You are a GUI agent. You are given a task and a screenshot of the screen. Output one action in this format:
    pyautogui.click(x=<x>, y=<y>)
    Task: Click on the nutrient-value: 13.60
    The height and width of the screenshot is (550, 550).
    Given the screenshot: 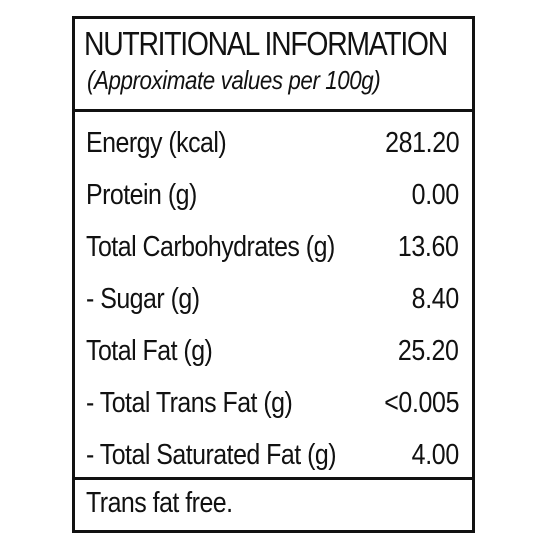 What is the action you would take?
    pyautogui.click(x=428, y=247)
    